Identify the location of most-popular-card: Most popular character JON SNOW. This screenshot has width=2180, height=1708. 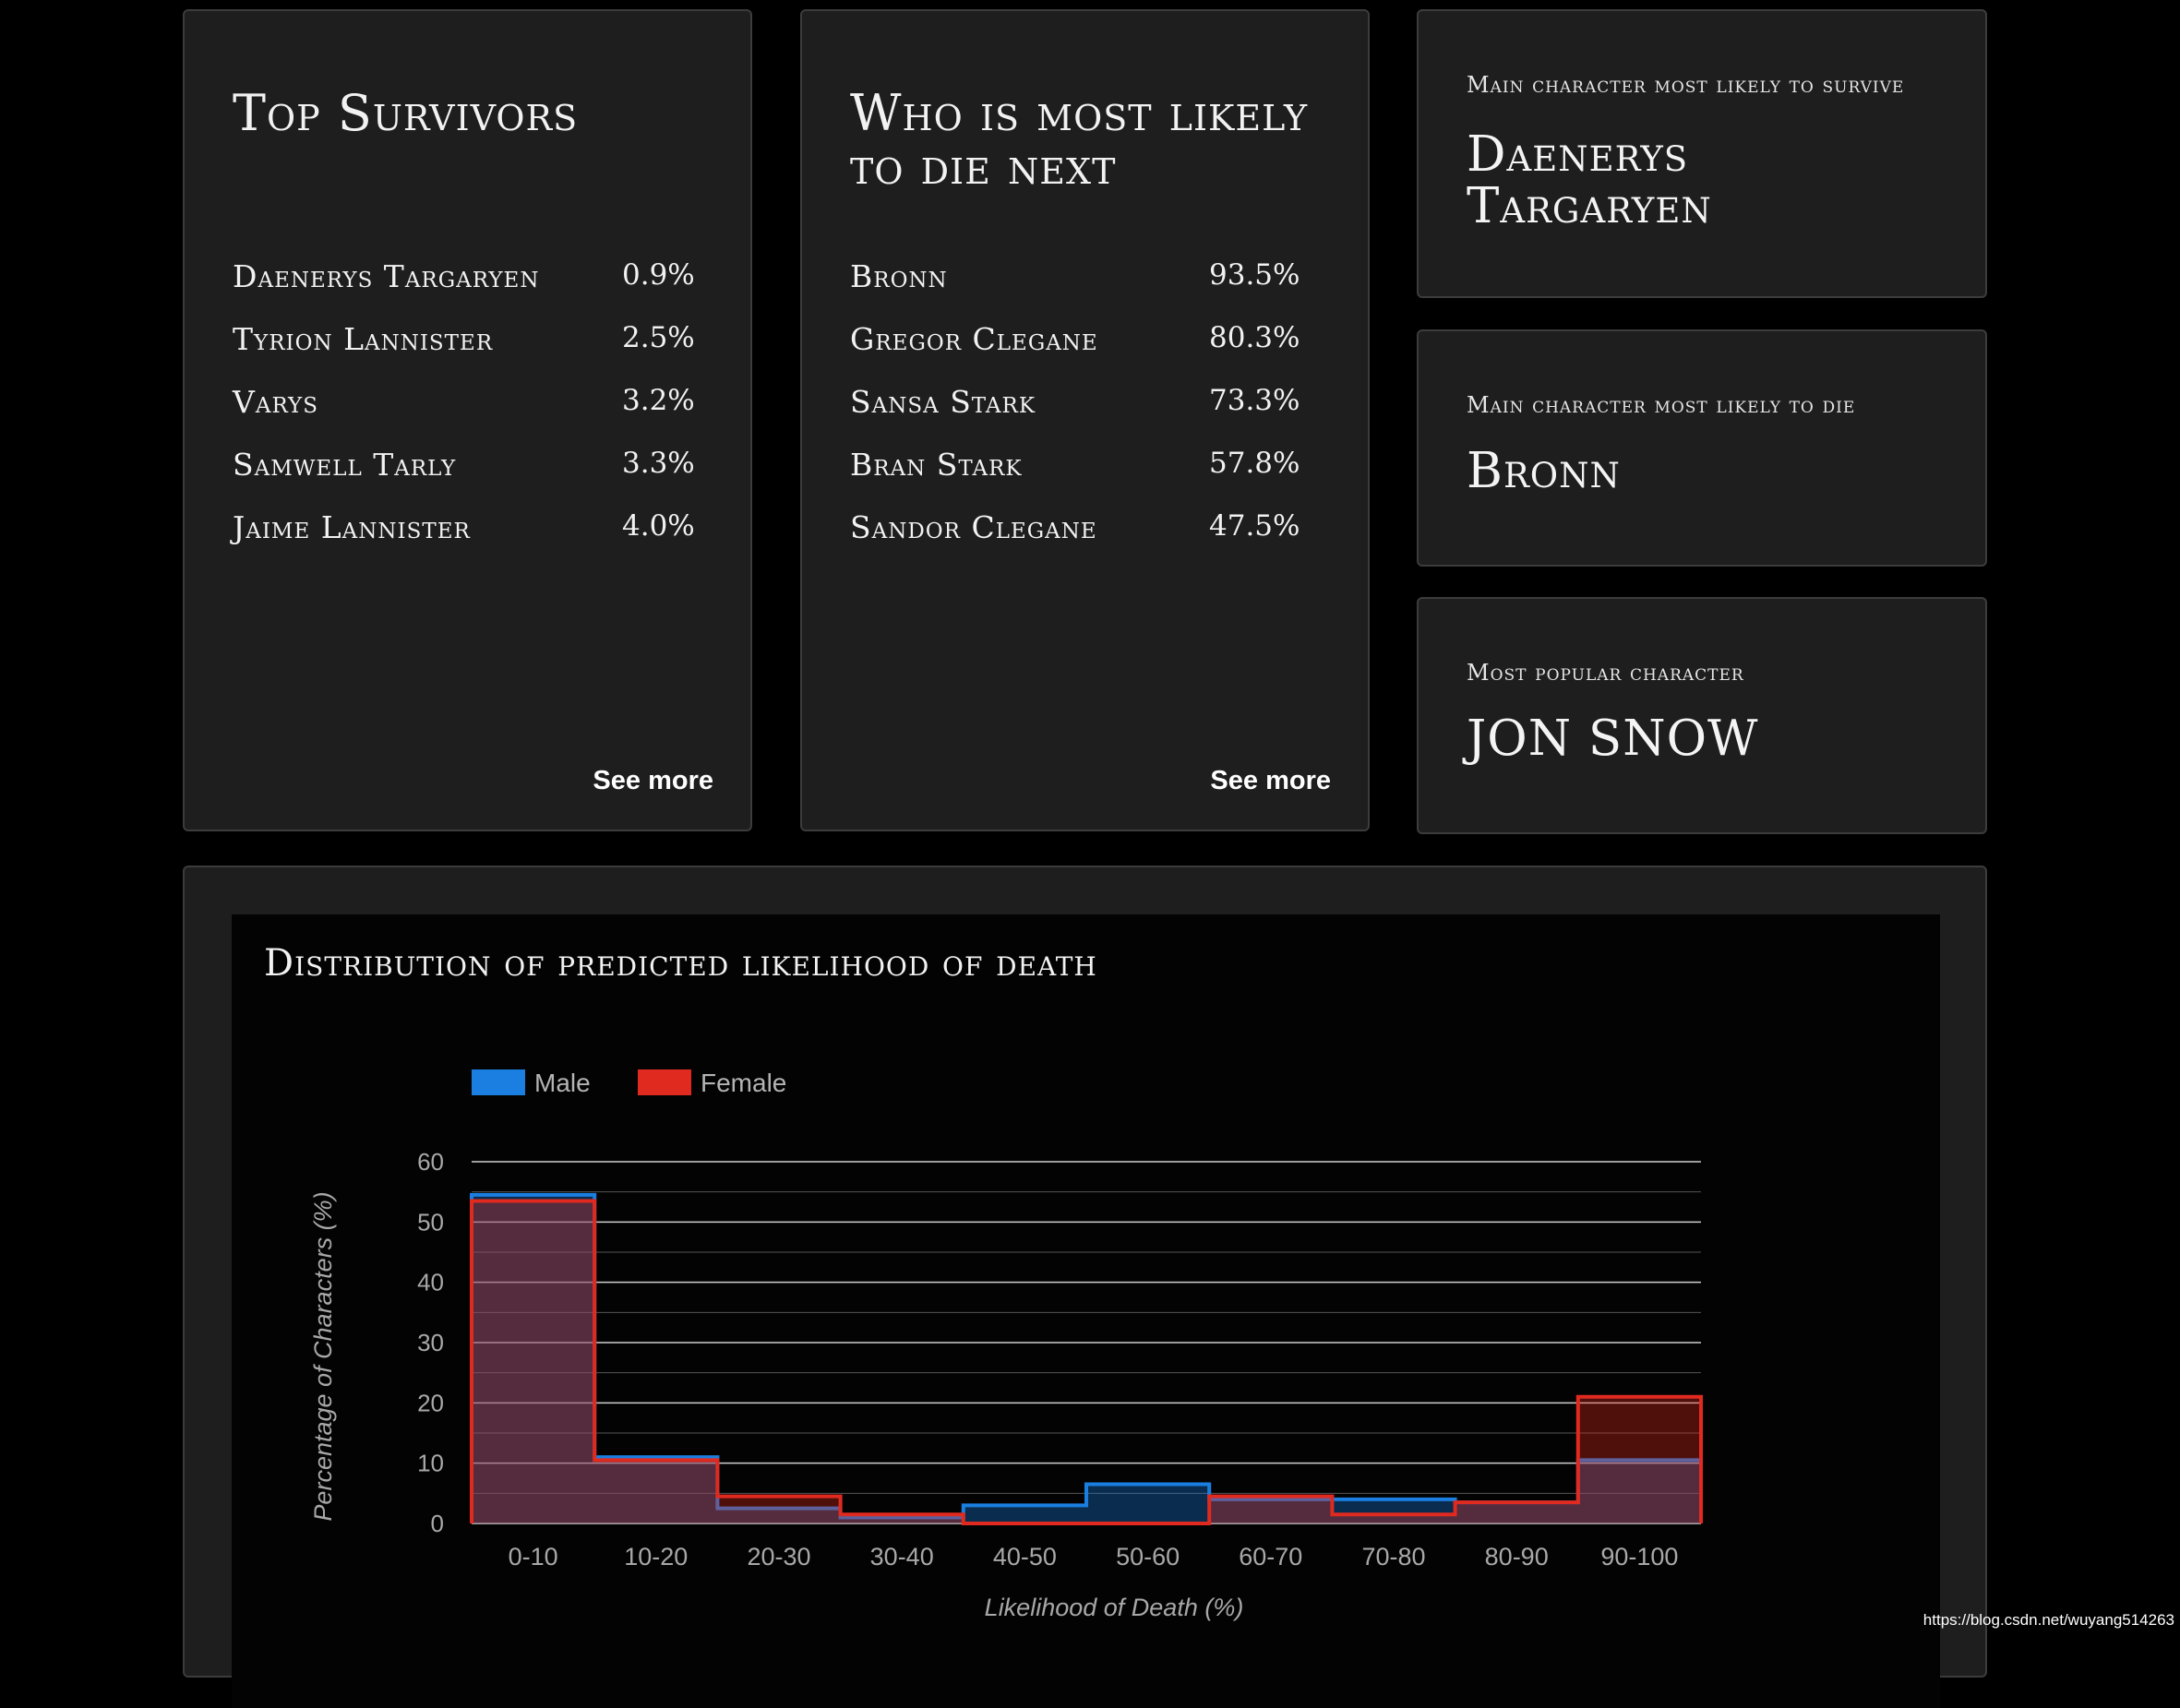
(1702, 715).